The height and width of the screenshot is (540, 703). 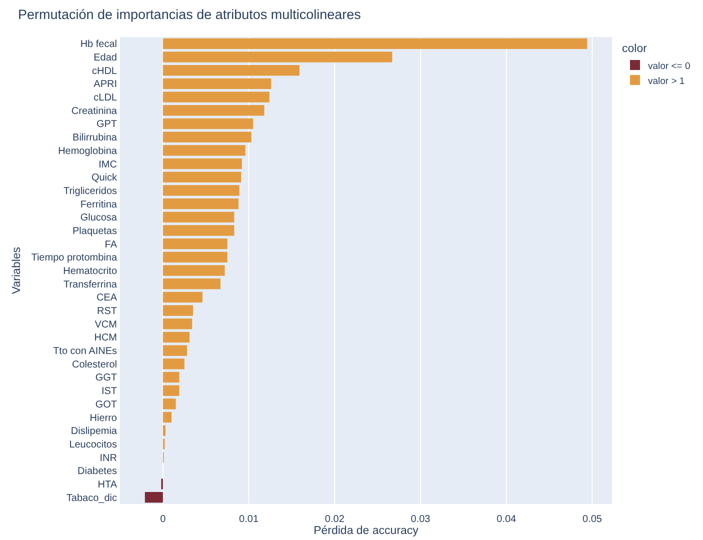 I want to click on y-tick-label: RST, so click(x=107, y=312).